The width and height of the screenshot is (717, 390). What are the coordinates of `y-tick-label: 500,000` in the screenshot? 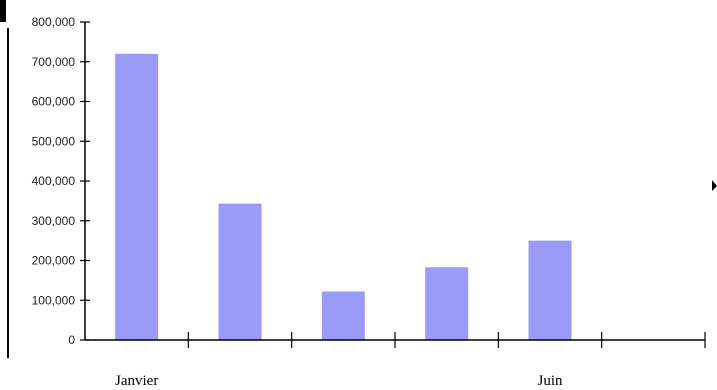 It's located at (54, 141).